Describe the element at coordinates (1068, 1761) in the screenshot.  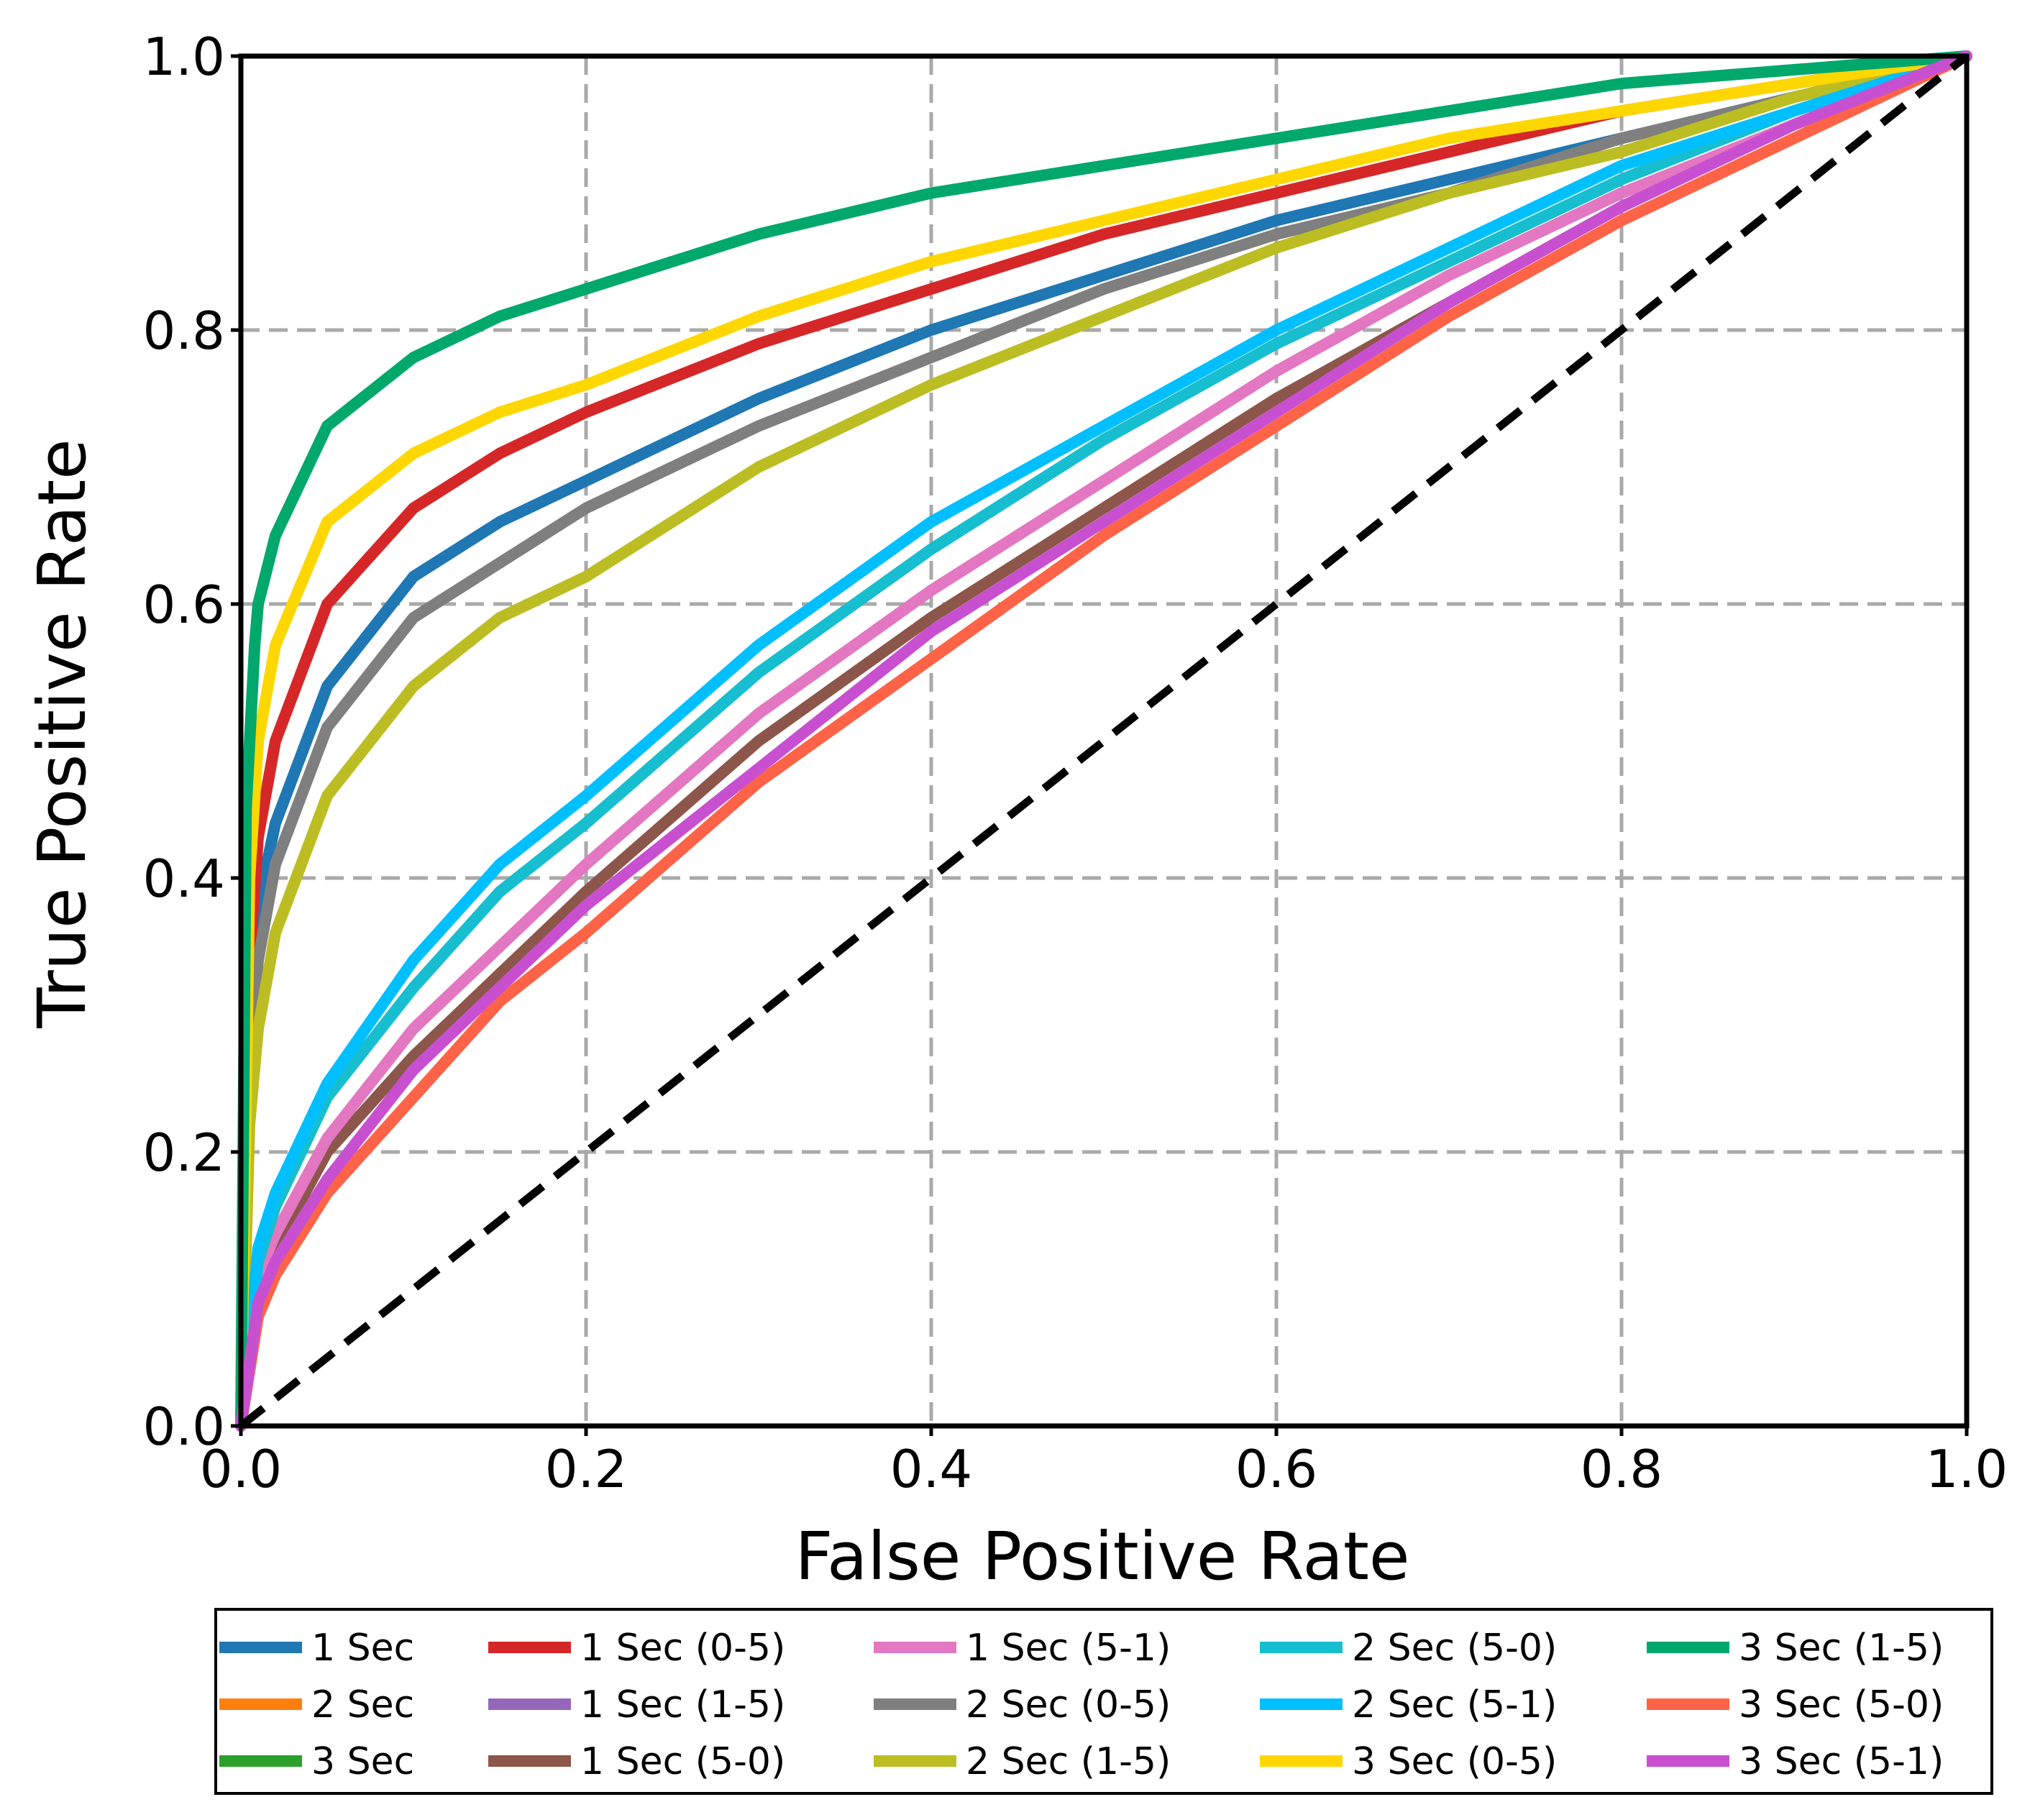
I see `legend-label: 2 Sec (1-5)` at that location.